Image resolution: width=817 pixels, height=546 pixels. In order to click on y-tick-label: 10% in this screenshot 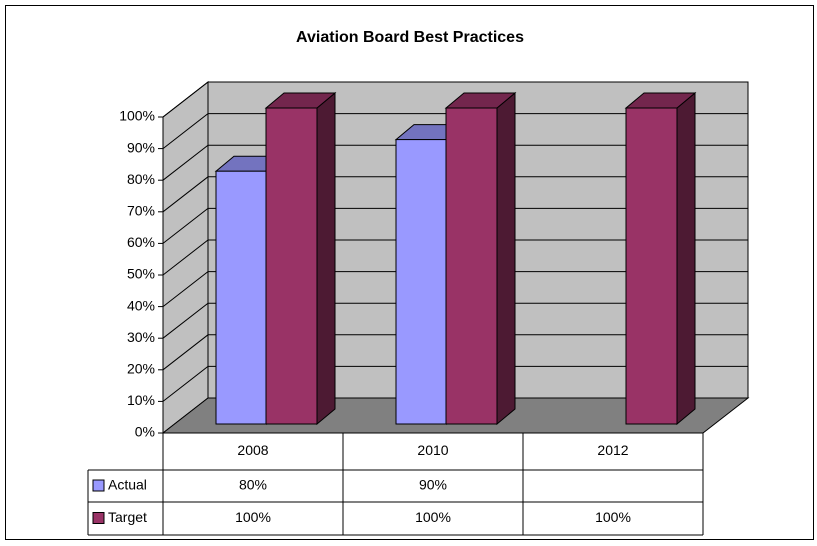, I will do `click(141, 400)`.